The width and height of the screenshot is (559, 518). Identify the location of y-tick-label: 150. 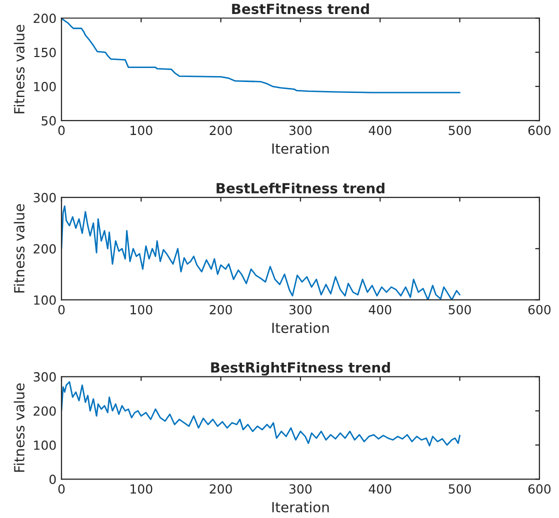
(45, 53).